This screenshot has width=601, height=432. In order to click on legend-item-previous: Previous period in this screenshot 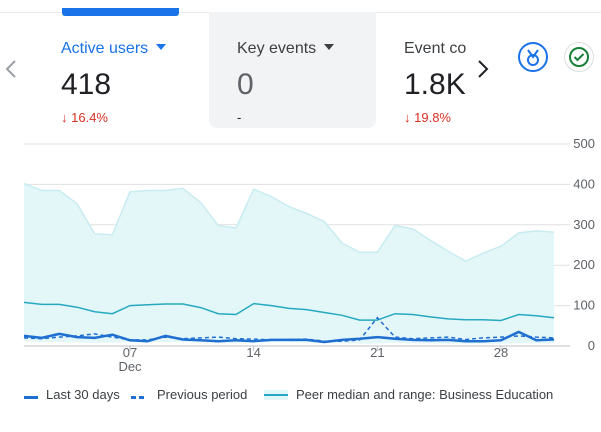, I will do `click(189, 395)`.